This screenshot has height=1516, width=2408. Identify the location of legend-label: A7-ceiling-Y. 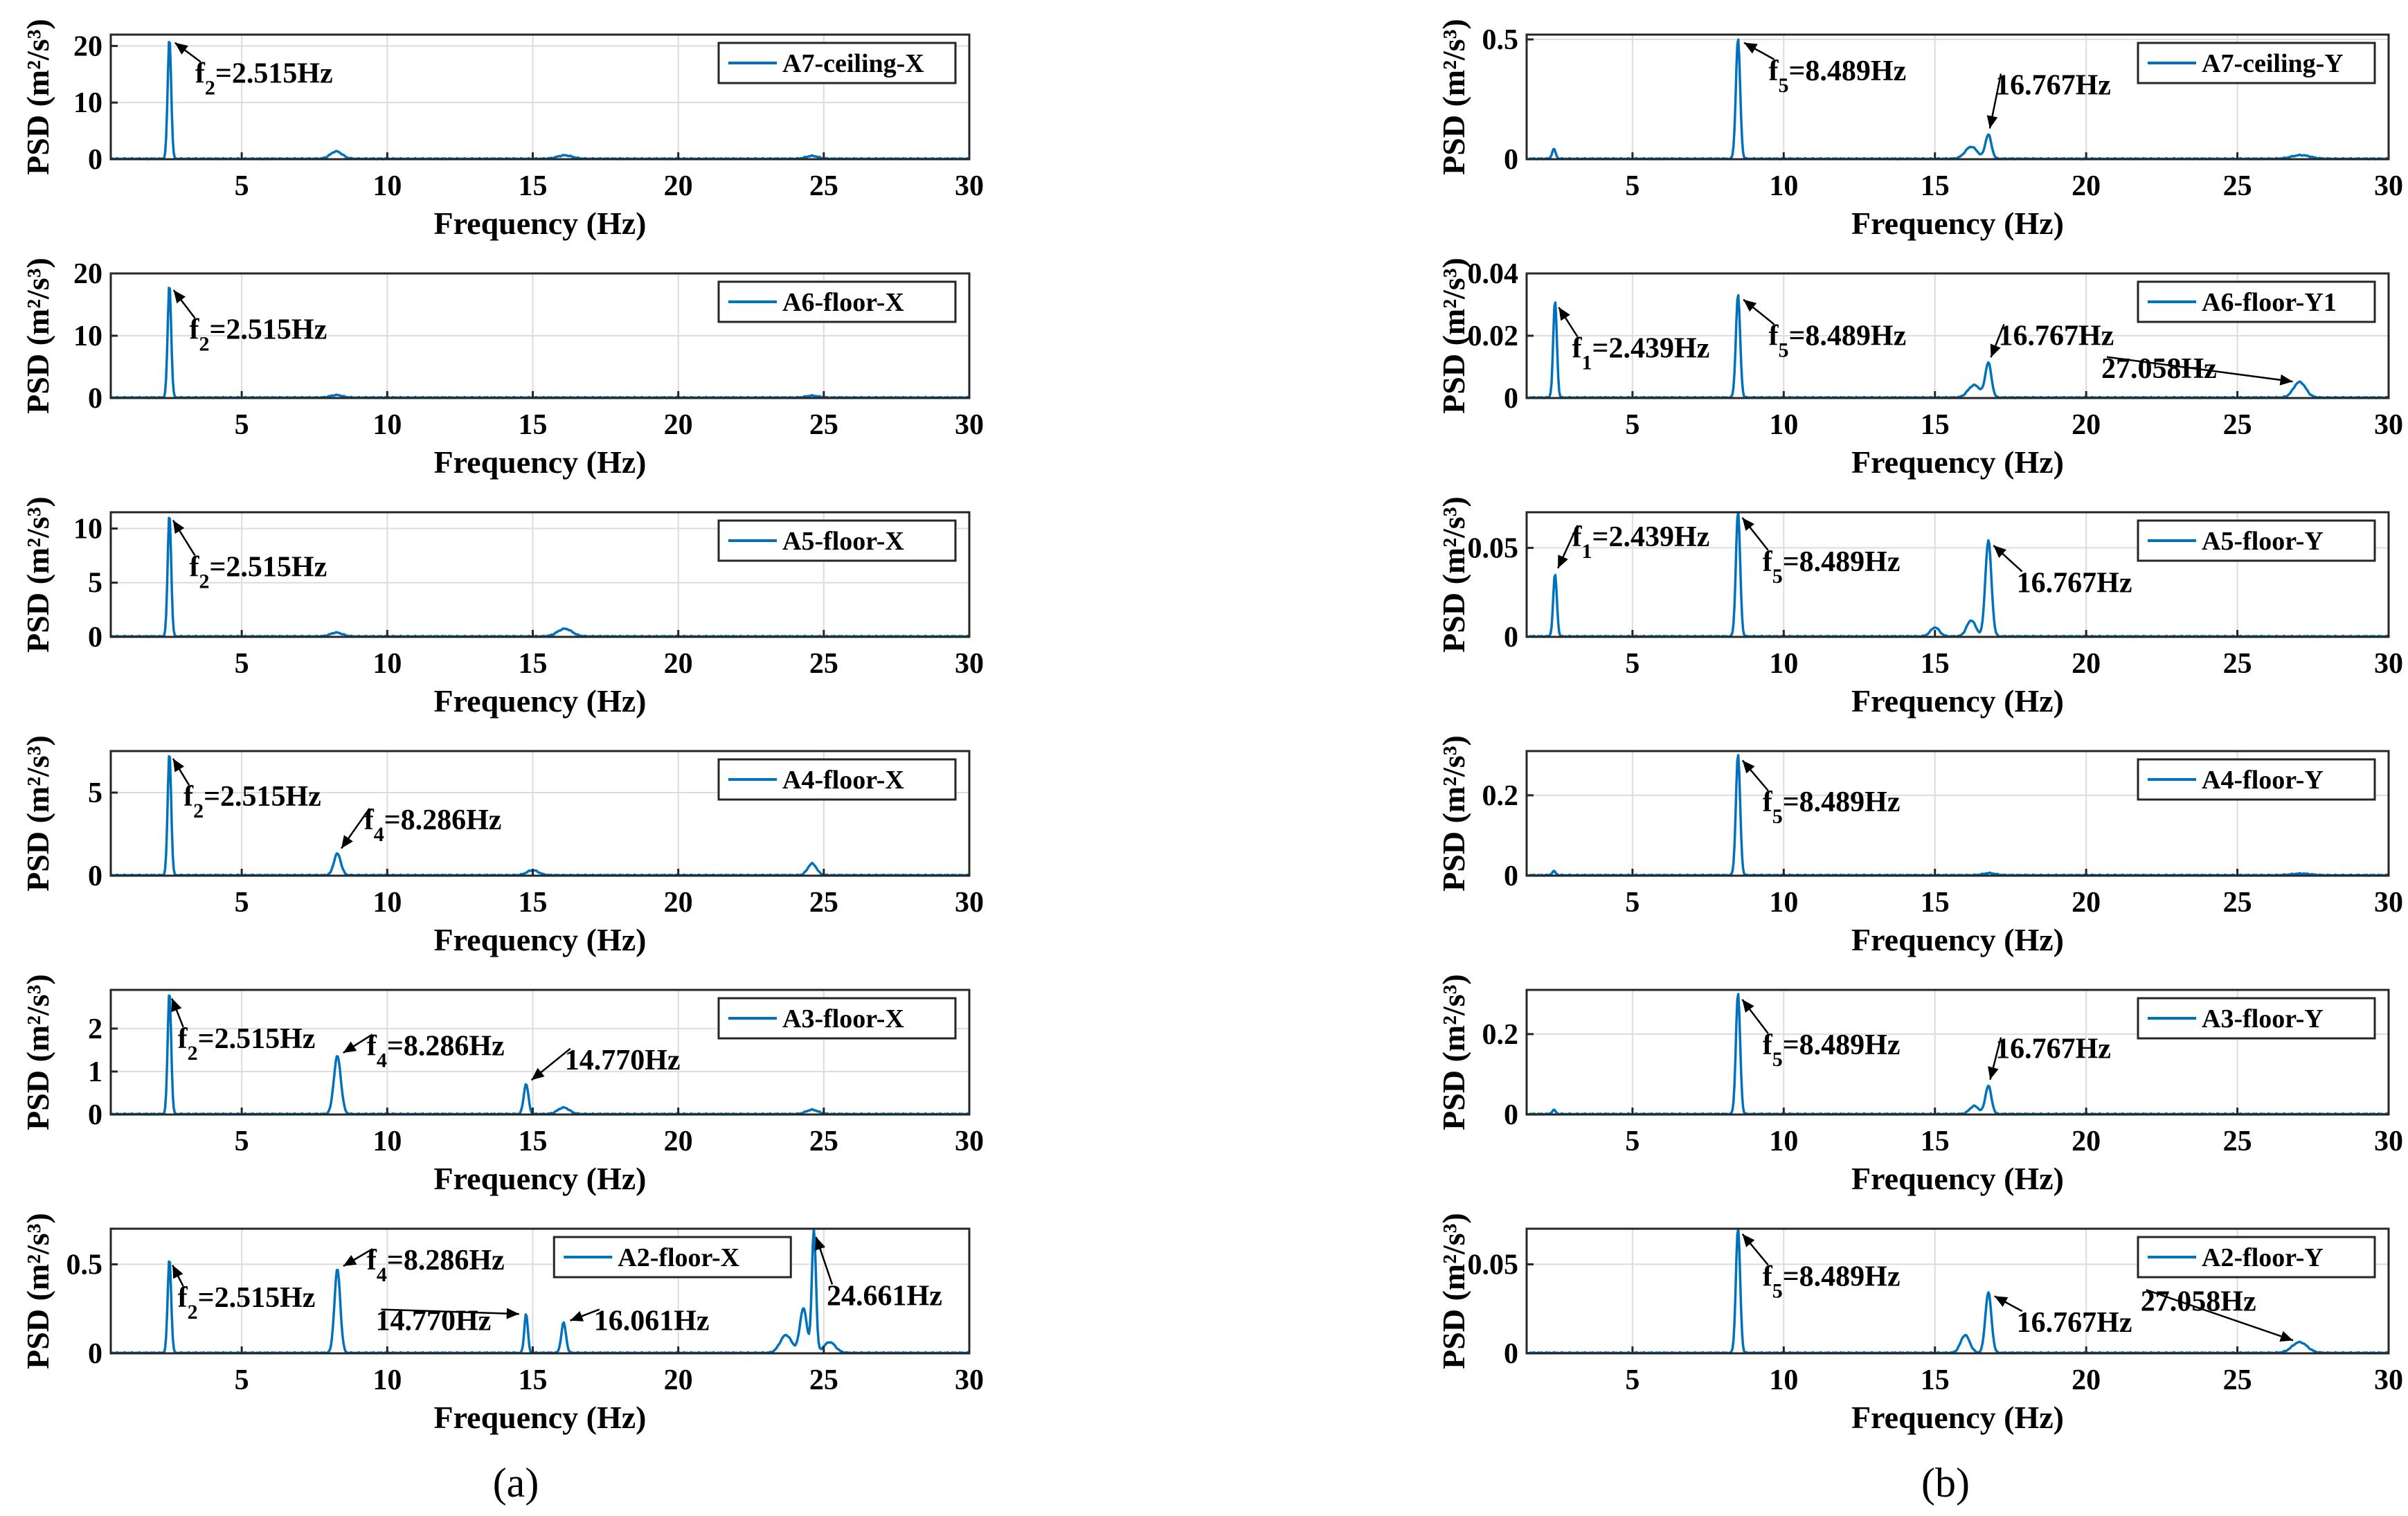
(2273, 63).